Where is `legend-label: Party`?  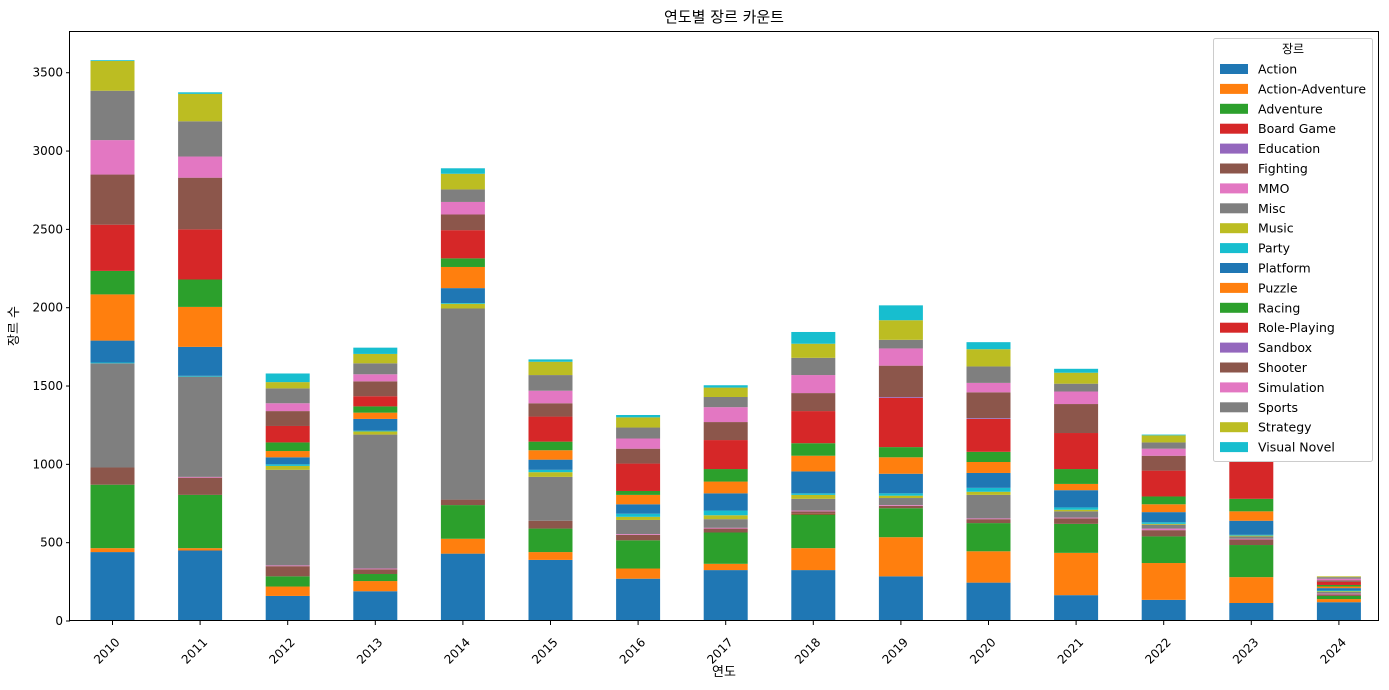
legend-label: Party is located at coordinates (1274, 248).